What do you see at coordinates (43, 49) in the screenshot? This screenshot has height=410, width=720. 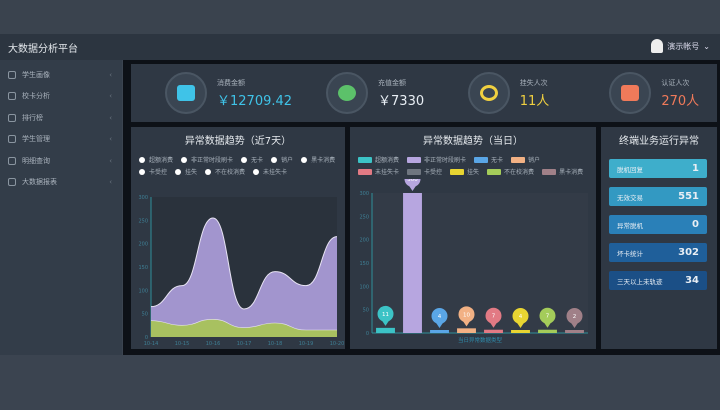 I see `brand-title: 大数据分析平台` at bounding box center [43, 49].